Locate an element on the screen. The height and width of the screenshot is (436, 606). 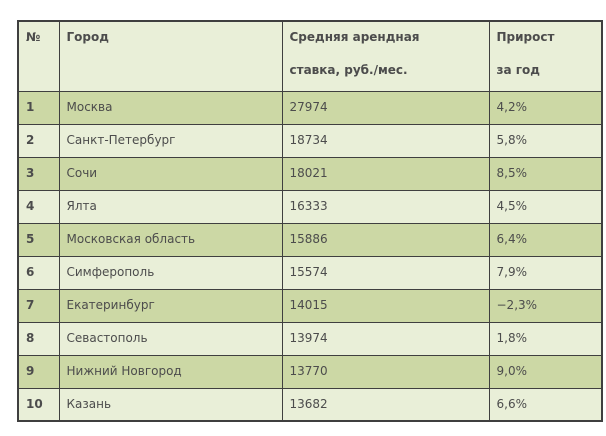
table-row: 6 Симферополь 15574 7,9% is located at coordinates (310, 272).